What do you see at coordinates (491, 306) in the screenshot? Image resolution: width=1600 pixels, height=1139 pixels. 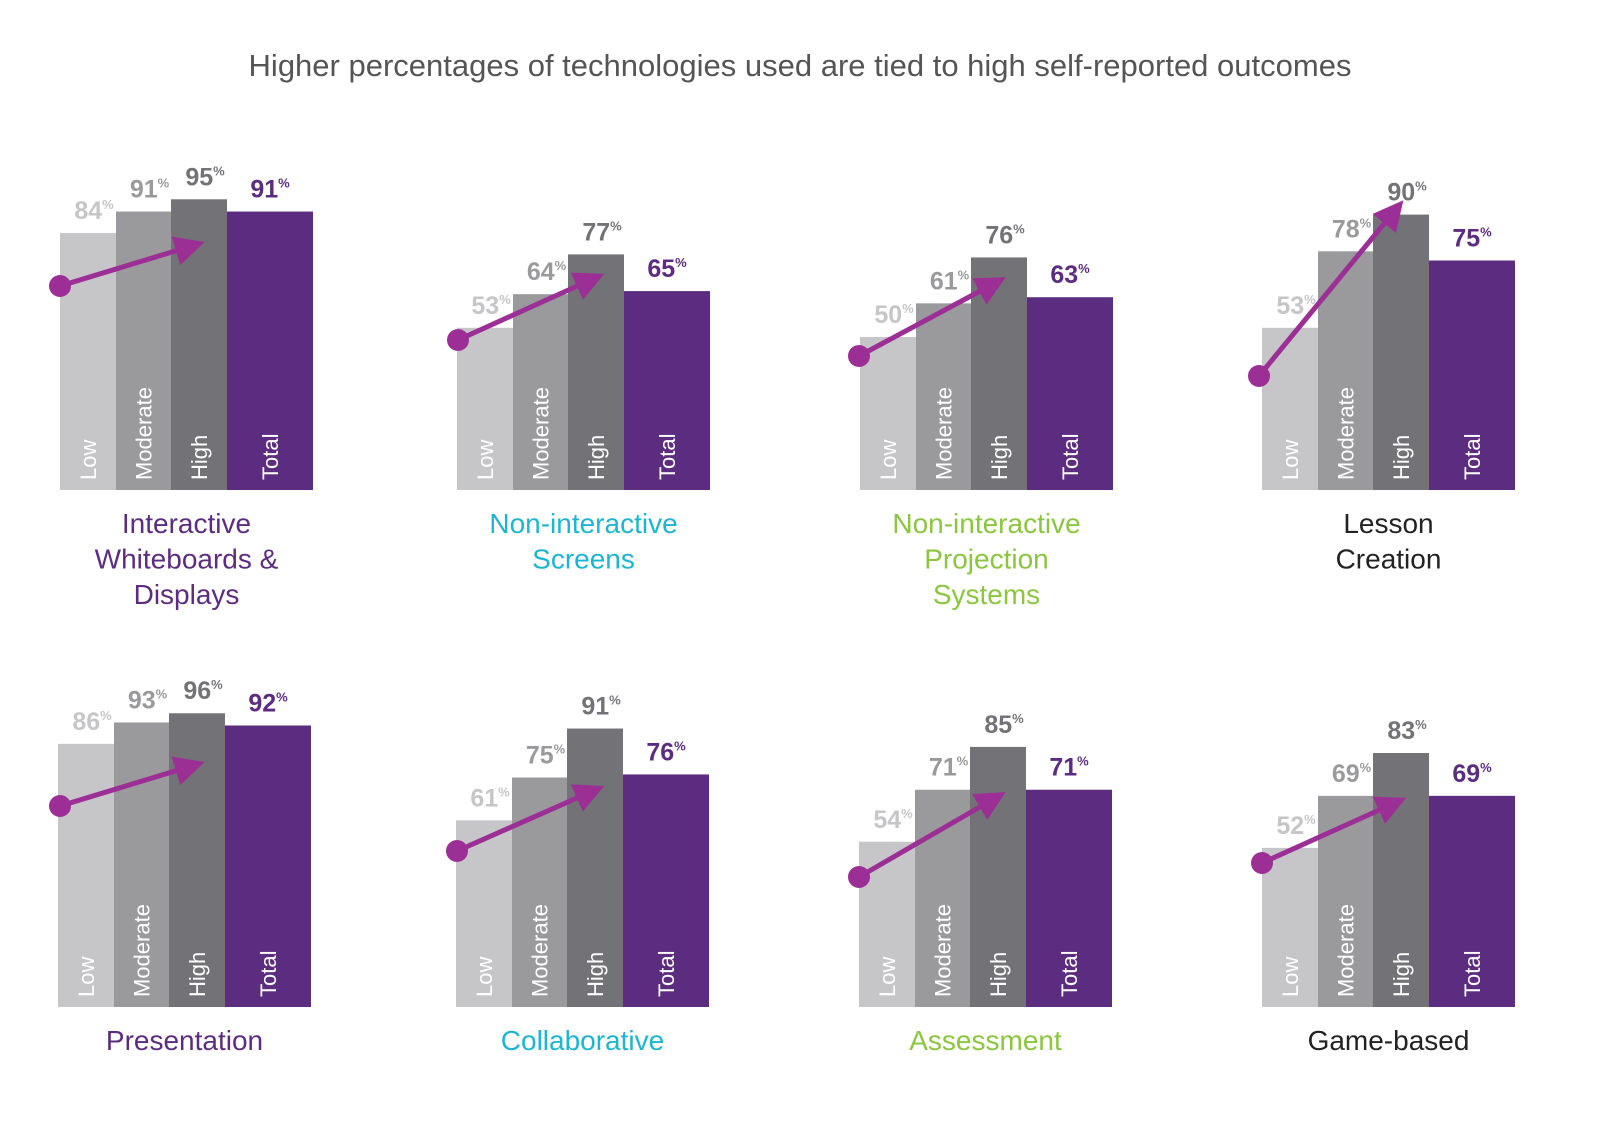 I see `value-label-low: 53%` at bounding box center [491, 306].